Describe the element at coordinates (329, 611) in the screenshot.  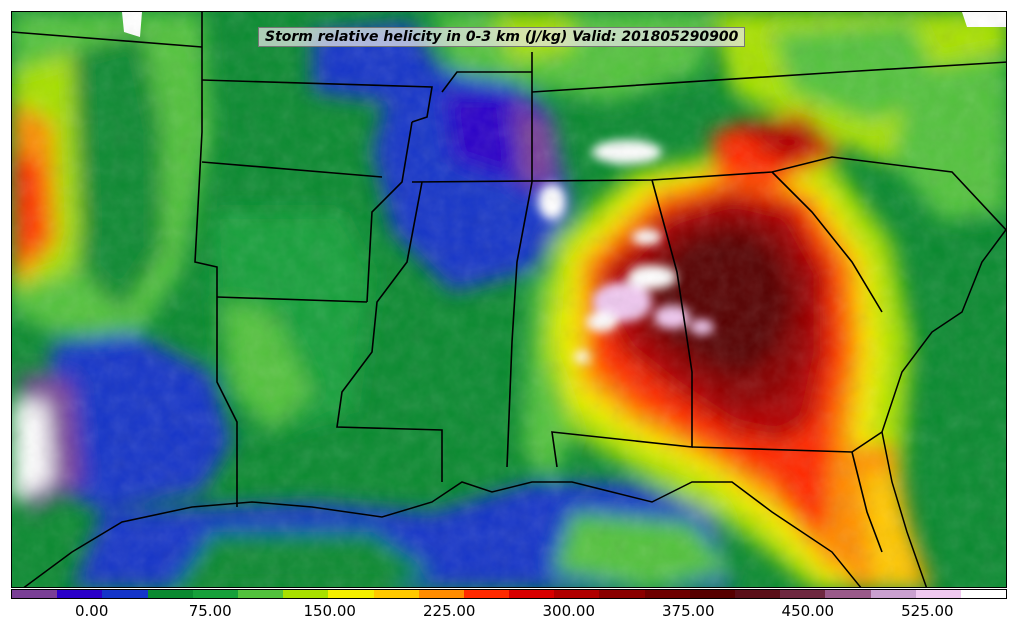
I see `colorbar-tick-label: 150.00` at that location.